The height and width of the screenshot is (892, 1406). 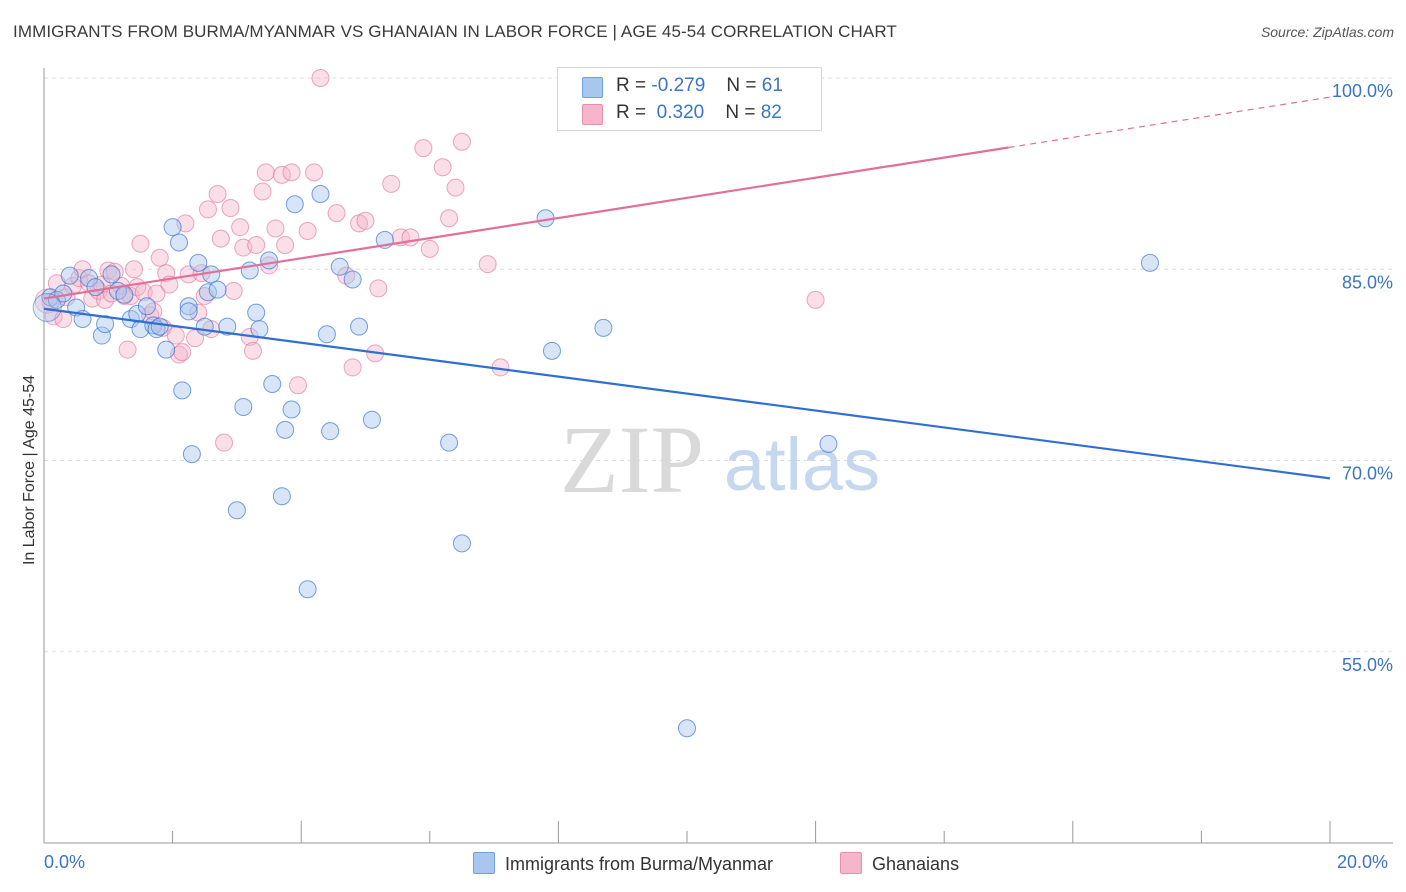 What do you see at coordinates (1362, 378) in the screenshot?
I see `y-tick-labels: 100.0% 85.0% 70.0% 55.0%` at bounding box center [1362, 378].